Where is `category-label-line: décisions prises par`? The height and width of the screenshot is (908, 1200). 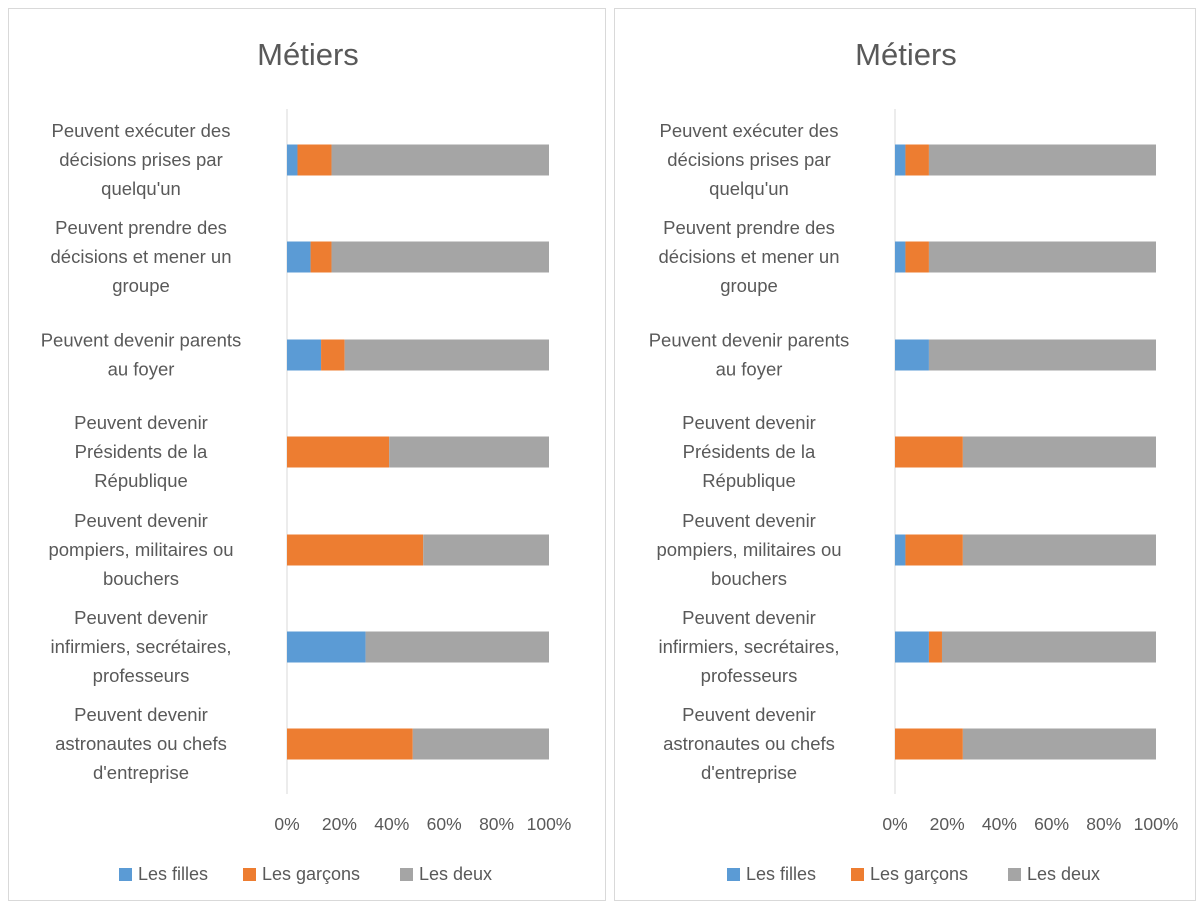
category-label-line: décisions prises par is located at coordinates (749, 159).